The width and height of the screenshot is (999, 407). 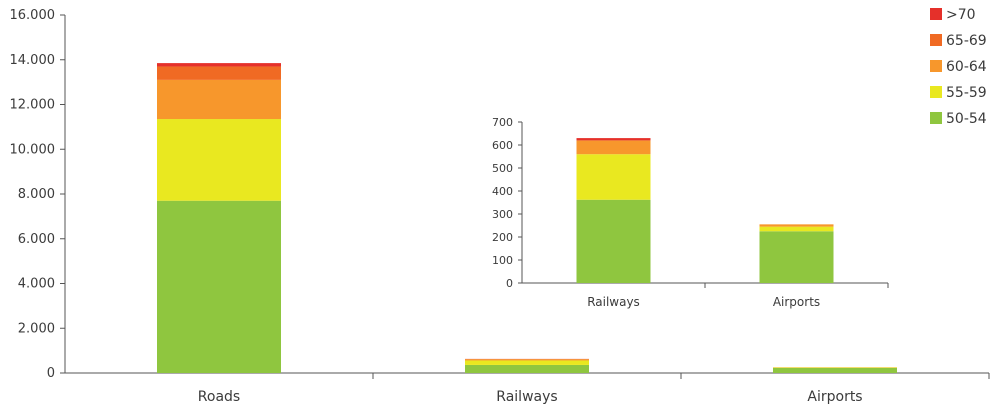 I want to click on legend-label-55-59: 55-59, so click(x=966, y=93).